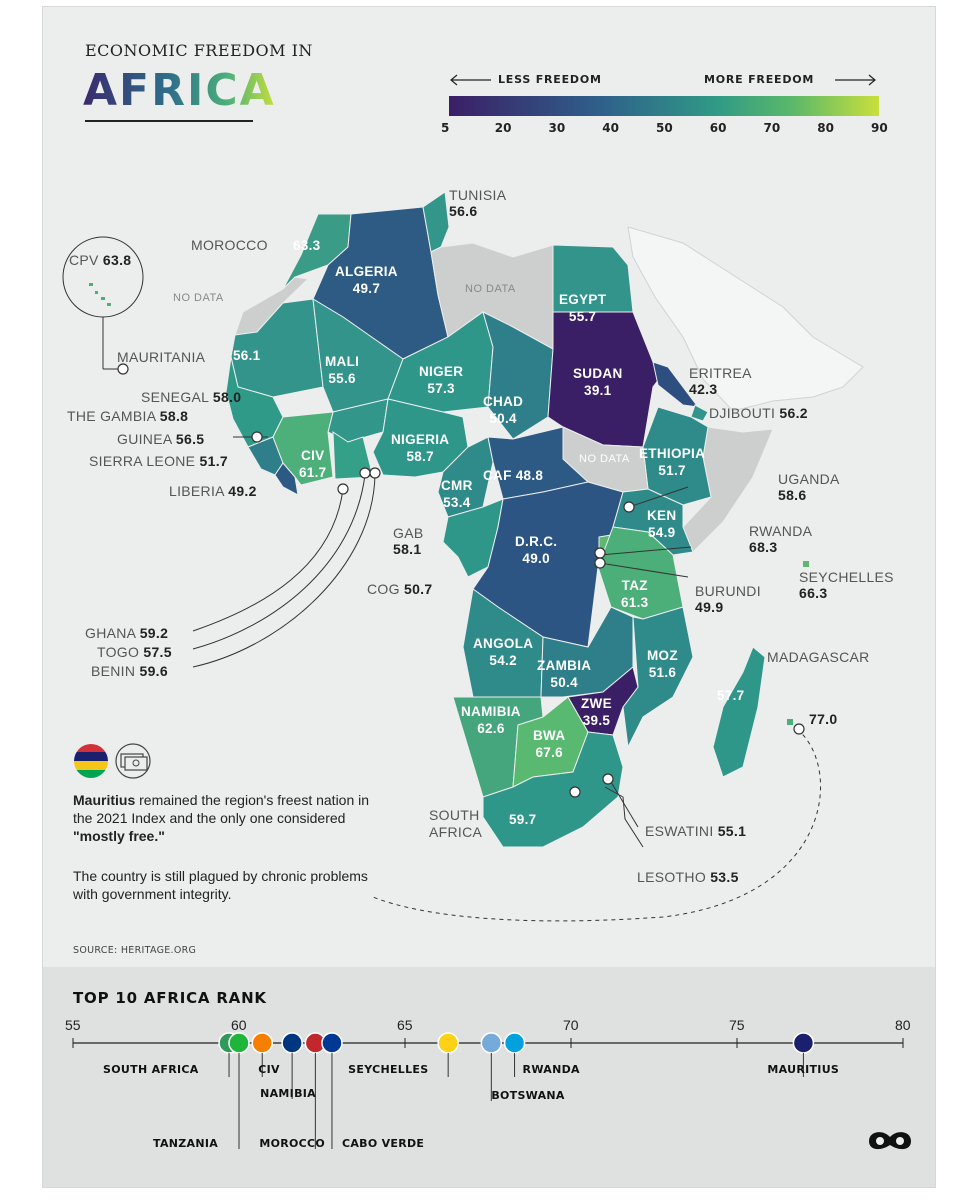 The image size is (975, 1200). What do you see at coordinates (564, 674) in the screenshot?
I see `zambia-label: ZAMBIA 50.4` at bounding box center [564, 674].